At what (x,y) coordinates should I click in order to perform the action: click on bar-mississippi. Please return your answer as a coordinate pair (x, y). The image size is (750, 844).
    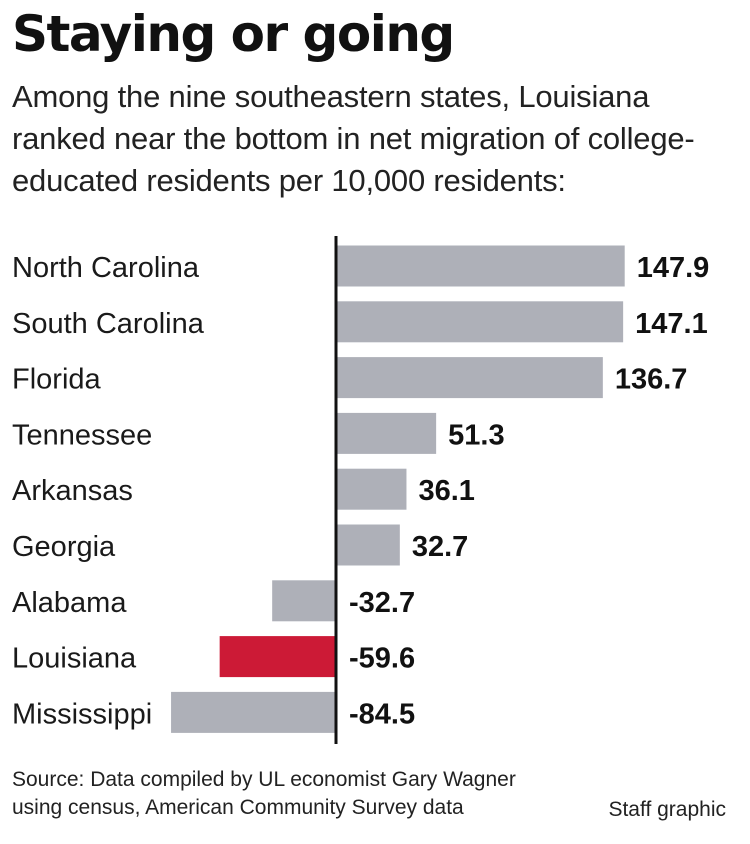
    Looking at the image, I should click on (253, 712).